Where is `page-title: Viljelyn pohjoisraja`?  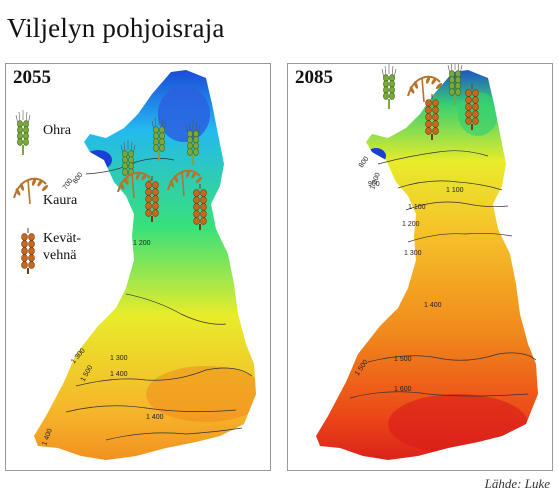 page-title: Viljelyn pohjoisraja is located at coordinates (116, 28).